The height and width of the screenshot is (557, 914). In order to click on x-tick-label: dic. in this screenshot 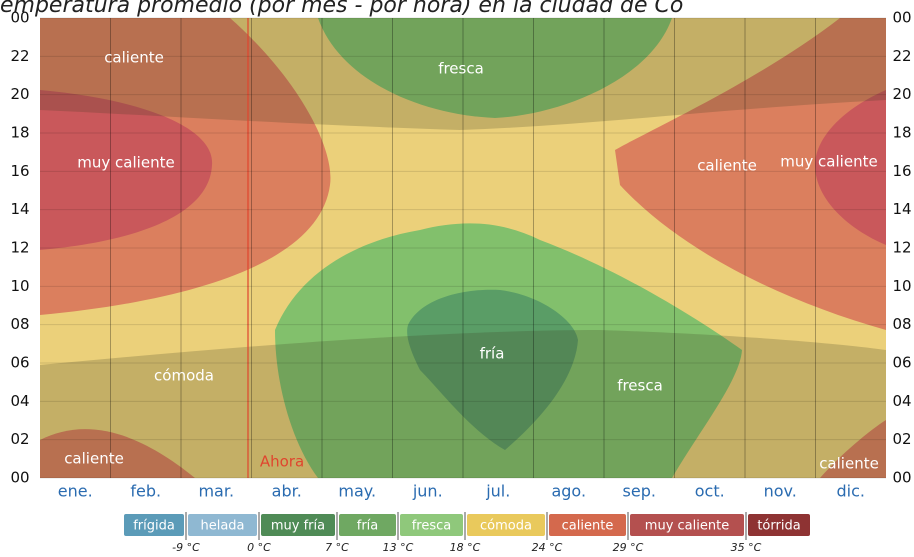, I will do `click(851, 491)`.